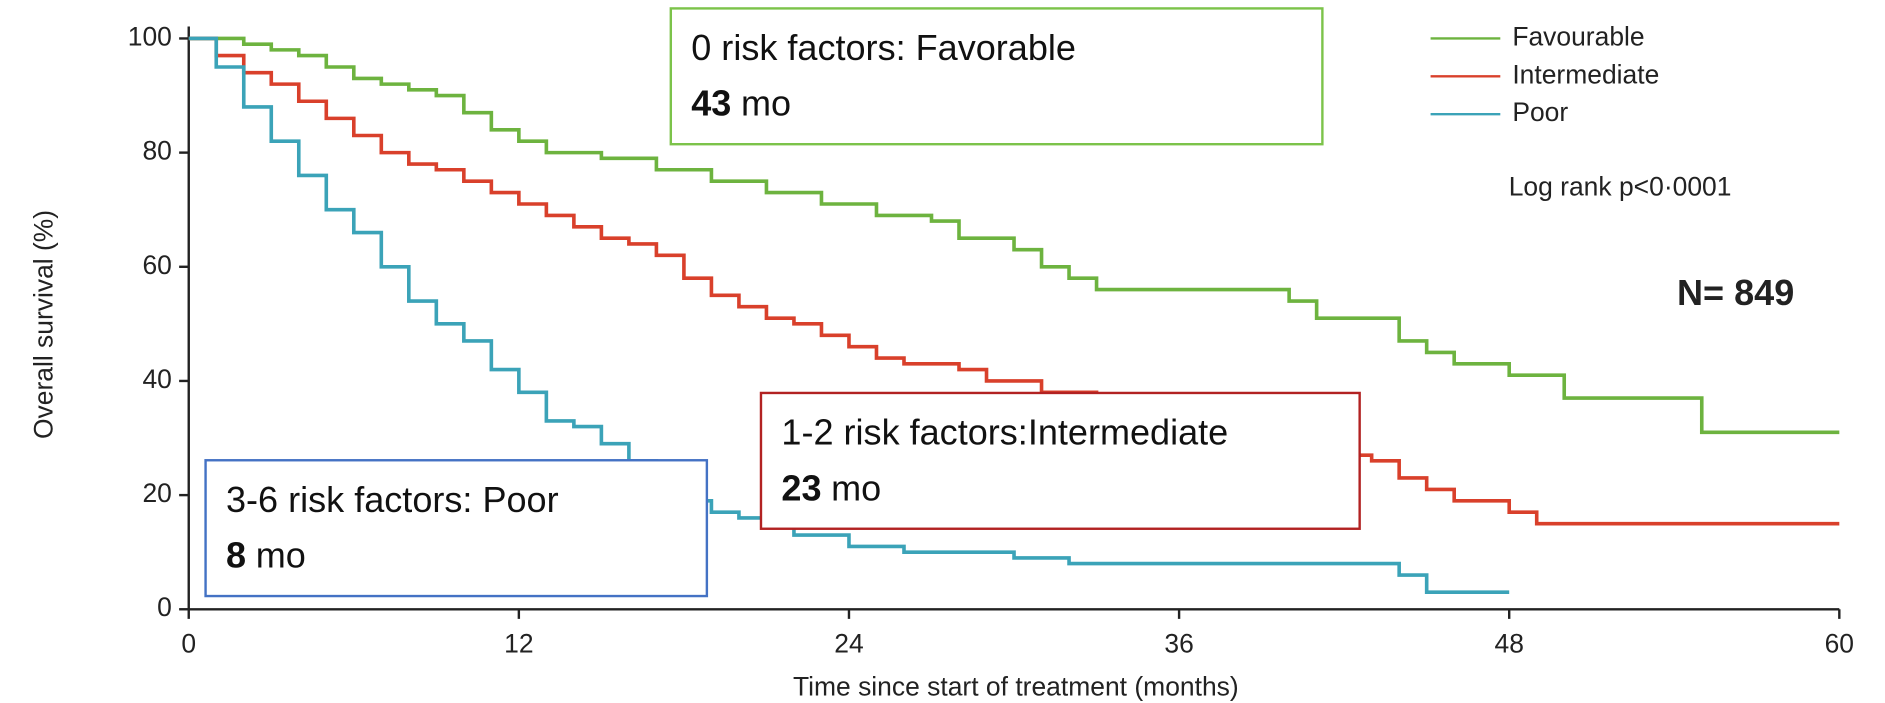 The image size is (1885, 703). What do you see at coordinates (518, 643) in the screenshot?
I see `x-tick-label: 12` at bounding box center [518, 643].